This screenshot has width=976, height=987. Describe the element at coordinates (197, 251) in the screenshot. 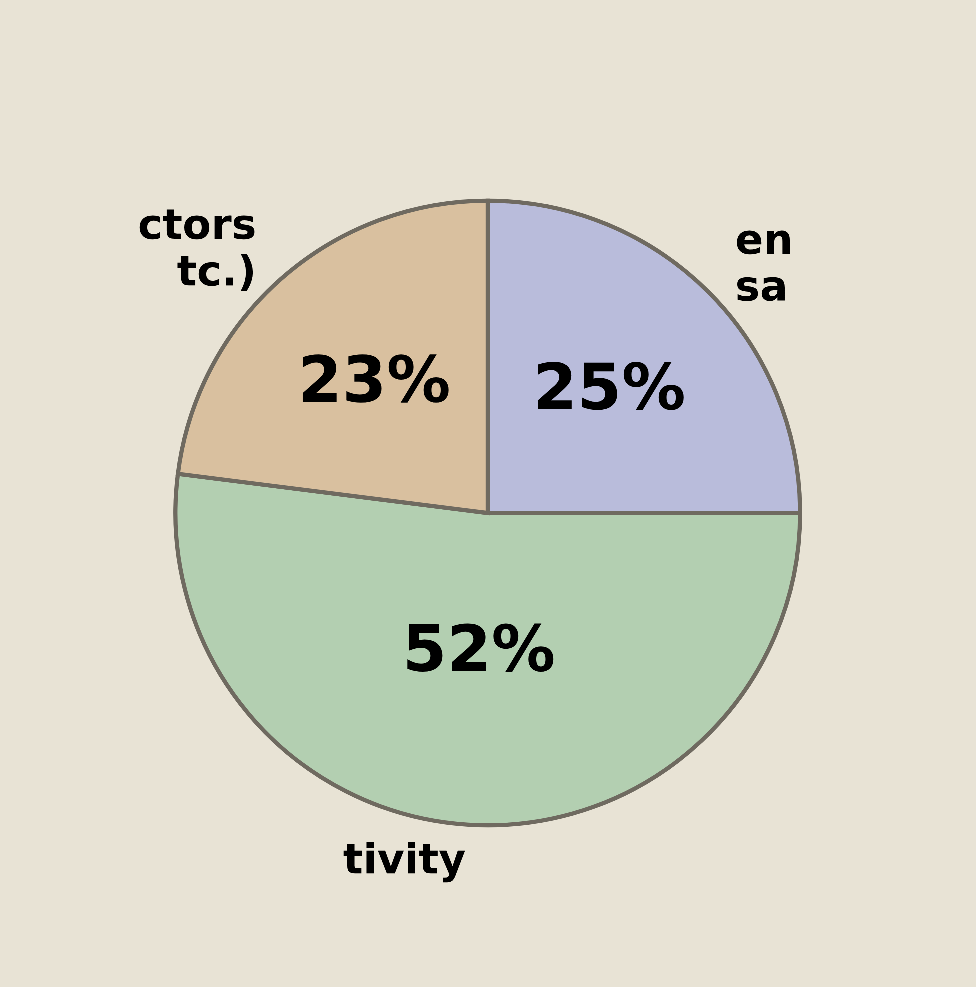

I see `slice-label: ctors tc.)` at that location.